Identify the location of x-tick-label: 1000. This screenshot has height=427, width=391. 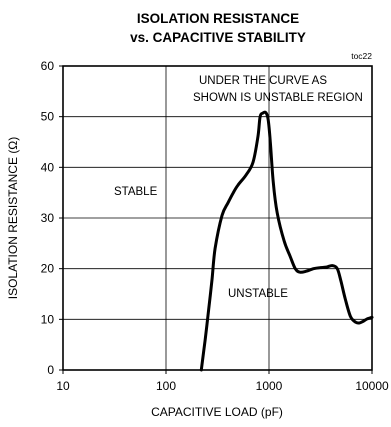
(269, 386).